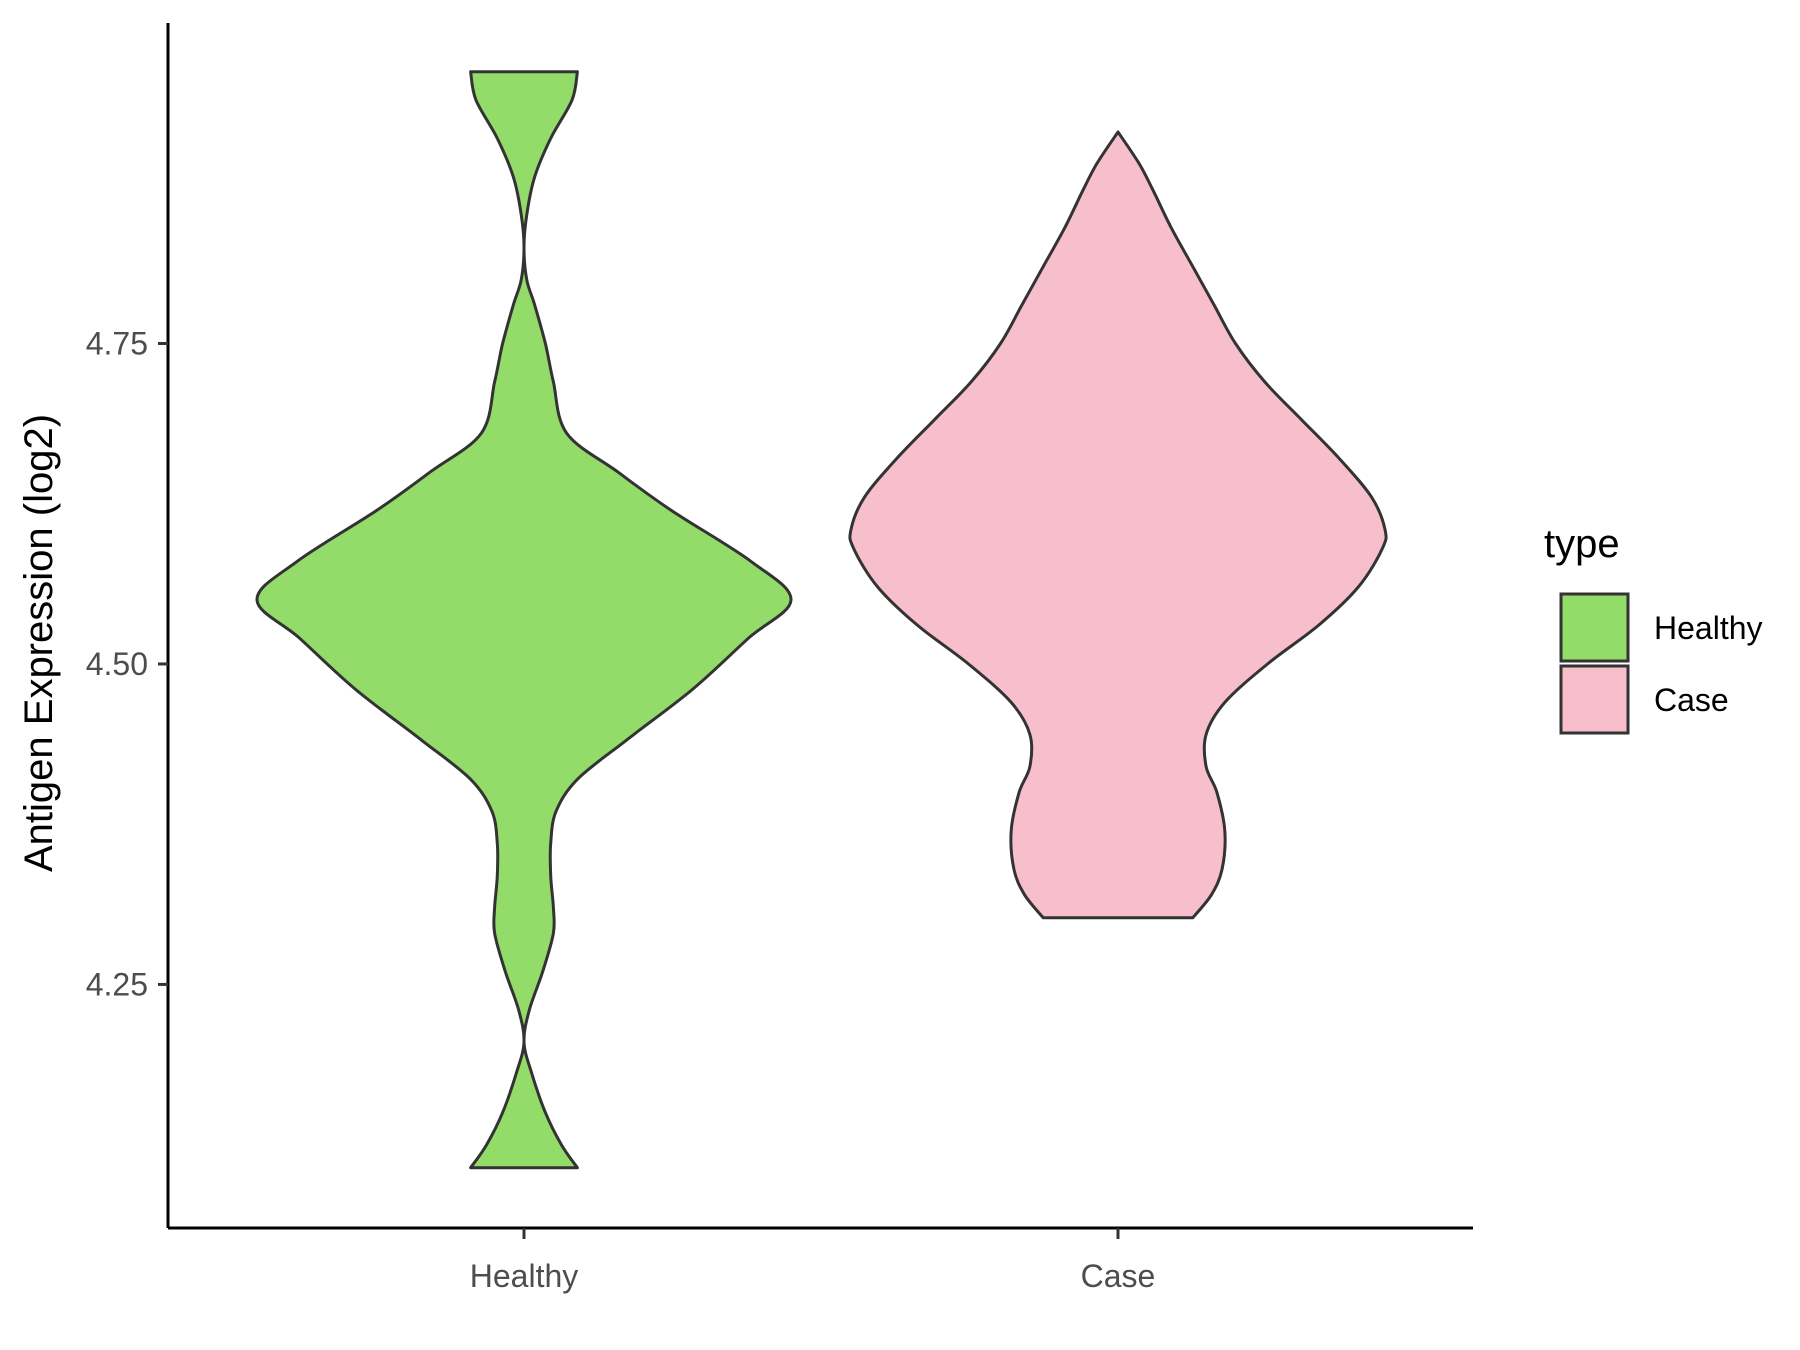 The width and height of the screenshot is (1800, 1350). What do you see at coordinates (1691, 700) in the screenshot?
I see `legend-label-case: Case` at bounding box center [1691, 700].